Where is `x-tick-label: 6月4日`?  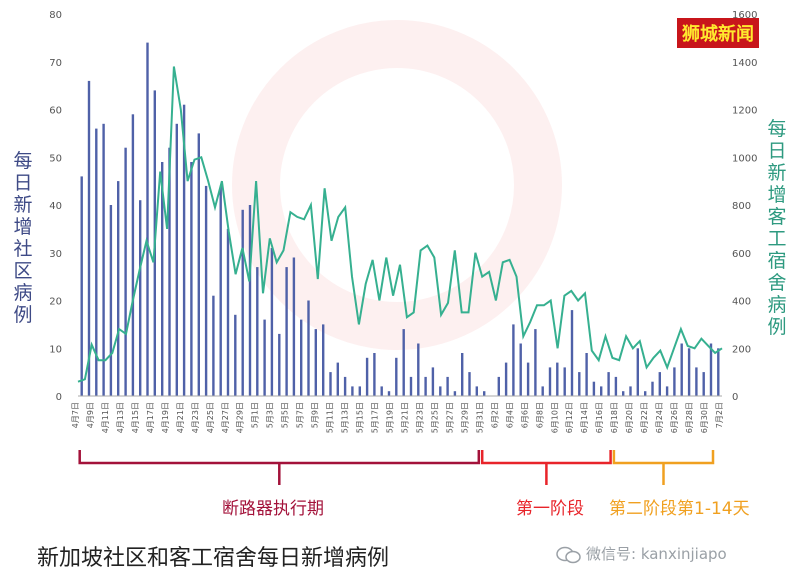 x-tick-label: 6月4日 is located at coordinates (509, 415).